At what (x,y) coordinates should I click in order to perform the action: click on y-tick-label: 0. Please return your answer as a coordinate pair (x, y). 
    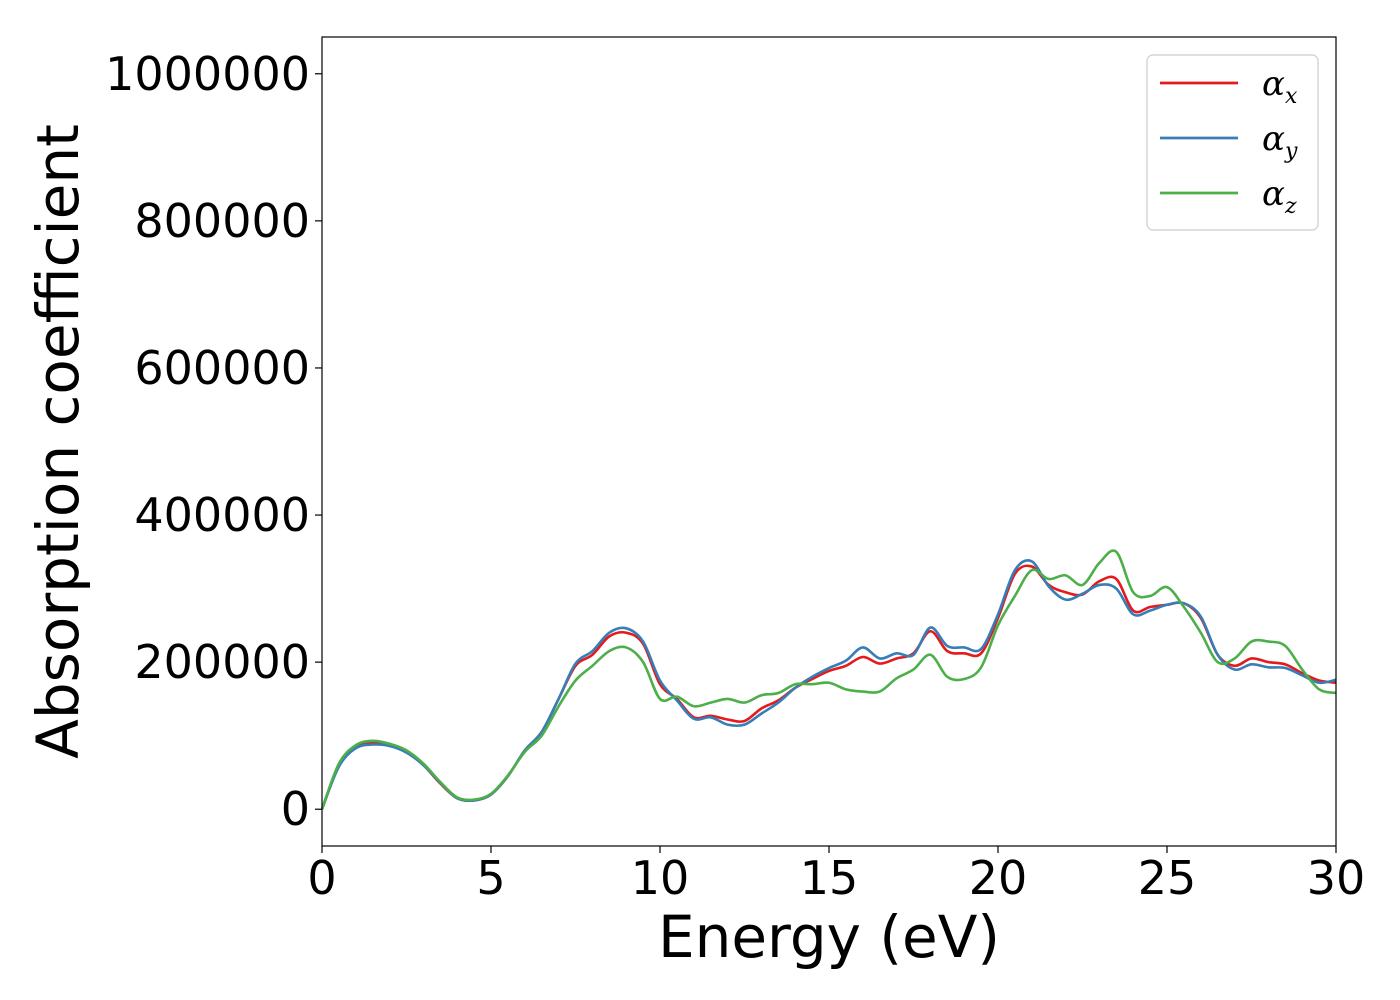
    Looking at the image, I should click on (295, 809).